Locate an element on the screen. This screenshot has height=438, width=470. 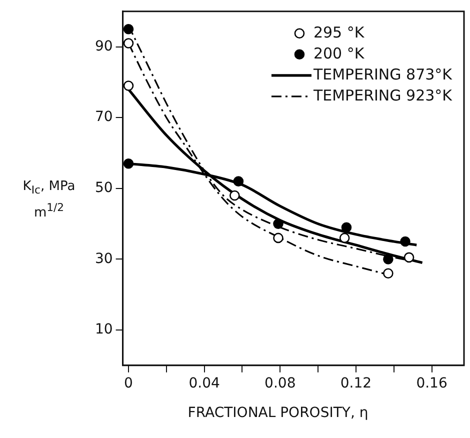
y-tick-label: 30 is located at coordinates (103, 258).